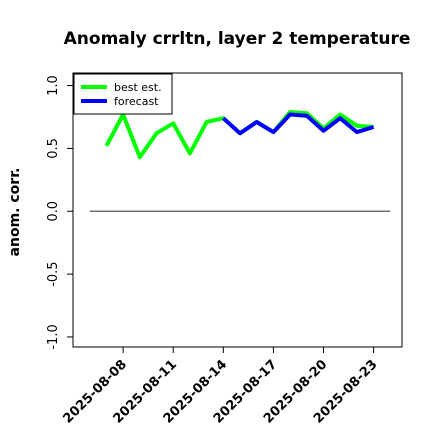  Describe the element at coordinates (53, 273) in the screenshot. I see `y-tick-label: -0.5` at that location.